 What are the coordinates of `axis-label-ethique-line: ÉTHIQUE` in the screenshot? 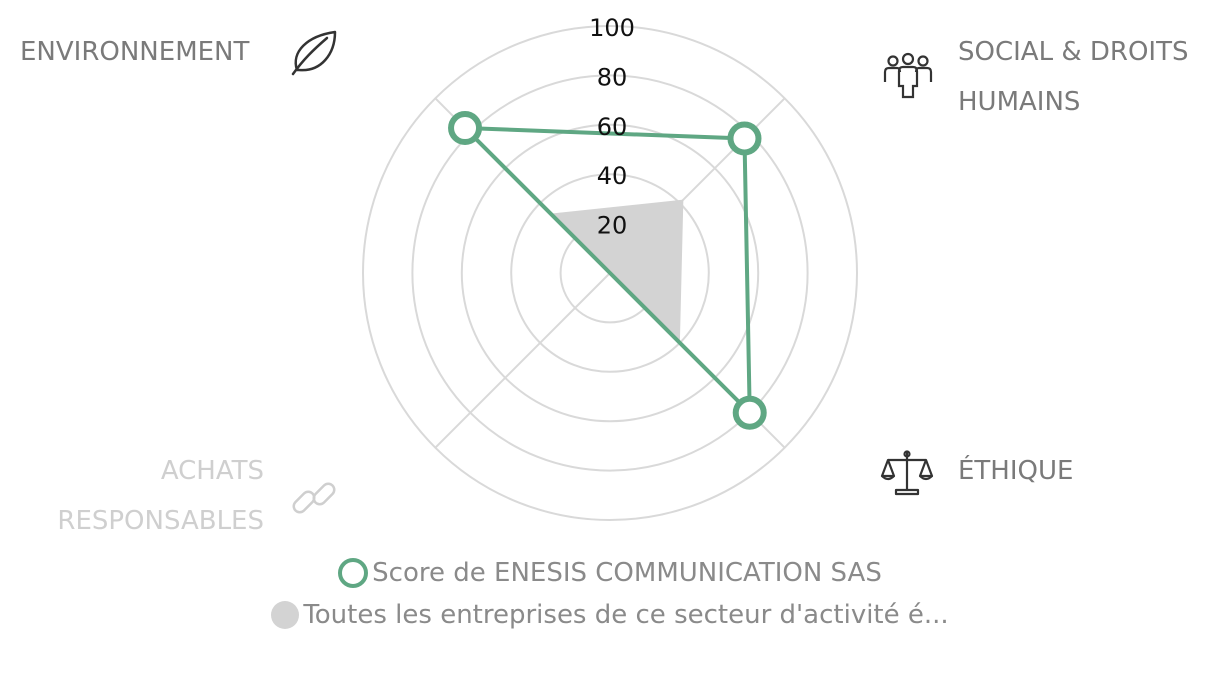 It's located at (1016, 471).